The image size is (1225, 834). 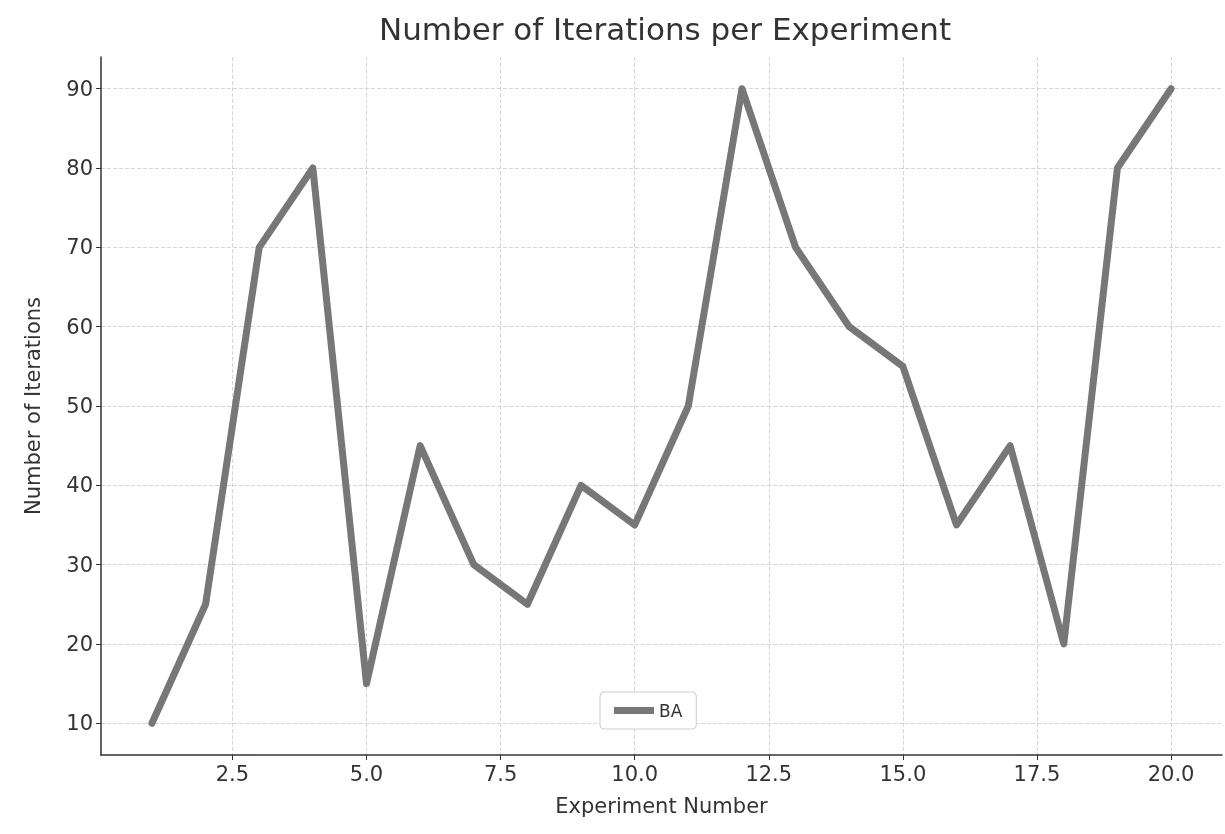 I want to click on x-tick-label: 15.0, so click(x=903, y=773).